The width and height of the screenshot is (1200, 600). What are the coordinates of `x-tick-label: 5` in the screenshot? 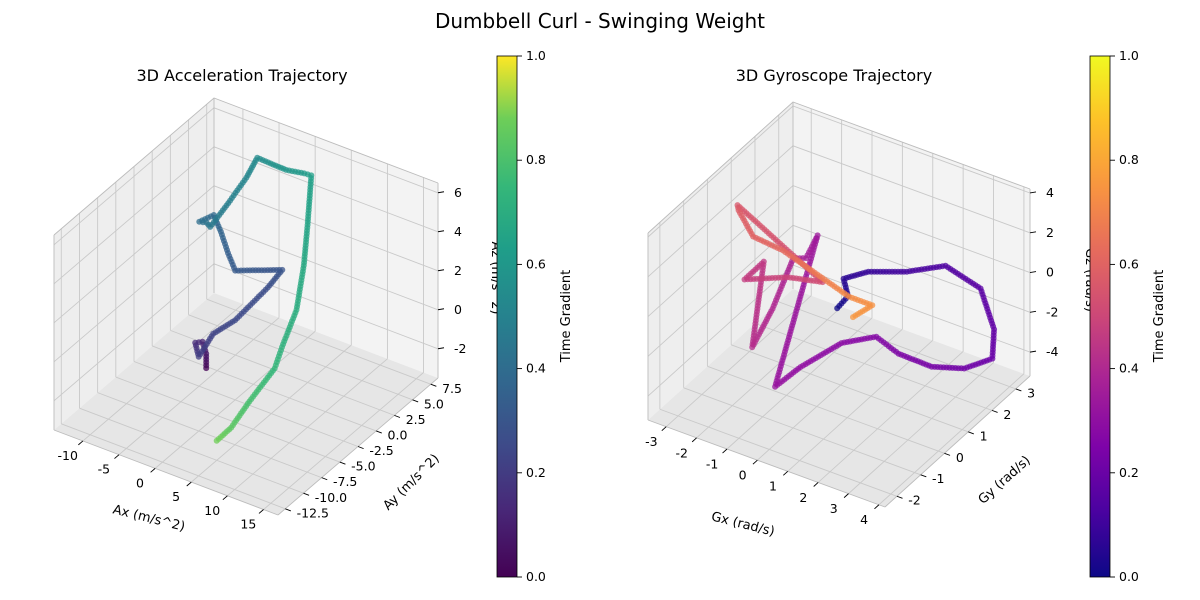 It's located at (176, 496).